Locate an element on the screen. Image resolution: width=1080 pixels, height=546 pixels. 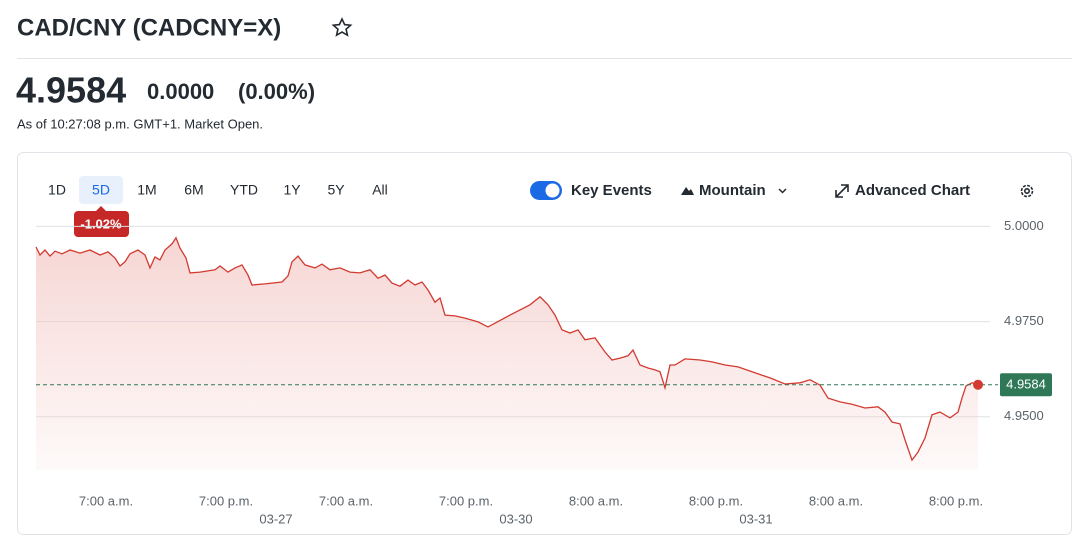
range-change: -1.02% is located at coordinates (101, 223).